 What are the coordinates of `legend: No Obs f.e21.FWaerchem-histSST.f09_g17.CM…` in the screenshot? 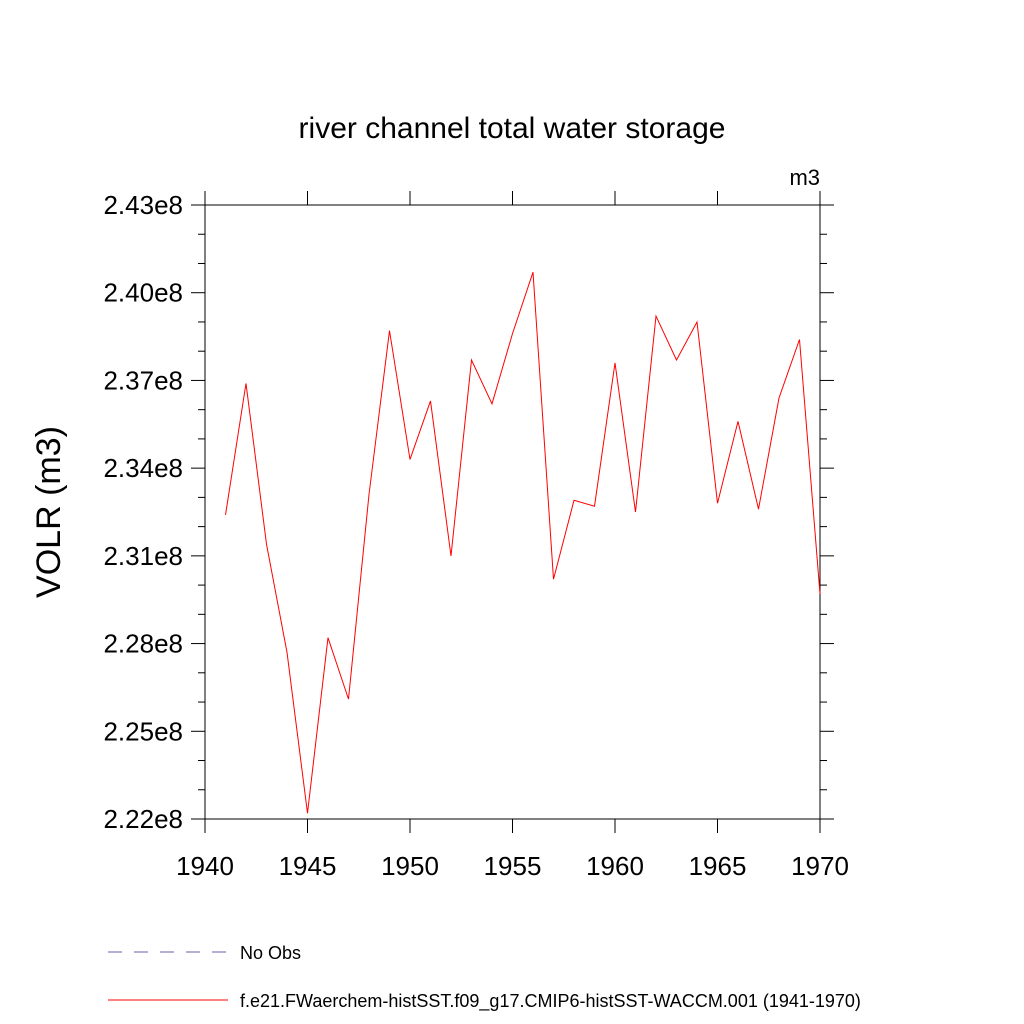 It's located at (484, 977).